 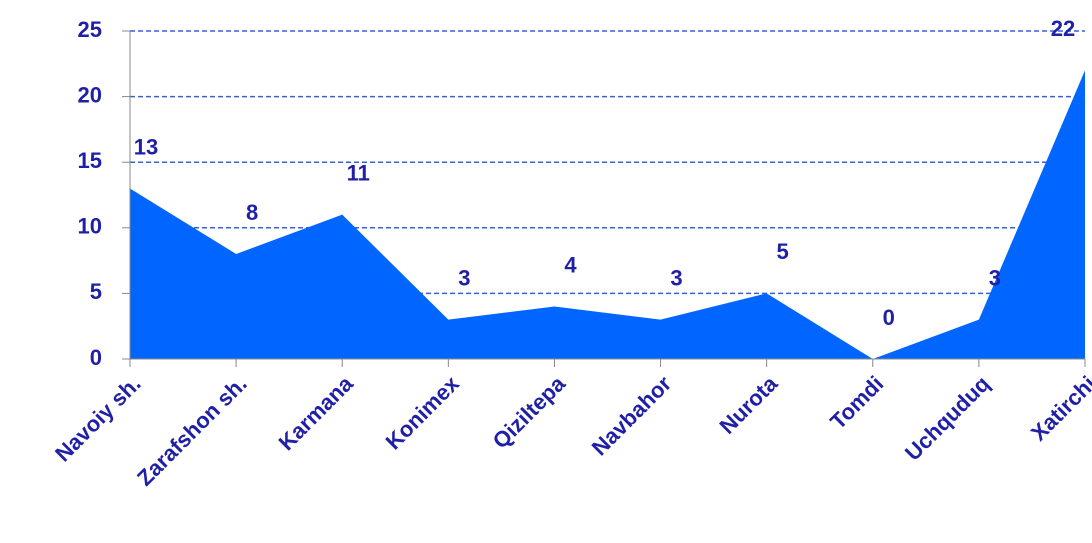 What do you see at coordinates (97, 418) in the screenshot?
I see `x-tick-label: Navoiy sh.` at bounding box center [97, 418].